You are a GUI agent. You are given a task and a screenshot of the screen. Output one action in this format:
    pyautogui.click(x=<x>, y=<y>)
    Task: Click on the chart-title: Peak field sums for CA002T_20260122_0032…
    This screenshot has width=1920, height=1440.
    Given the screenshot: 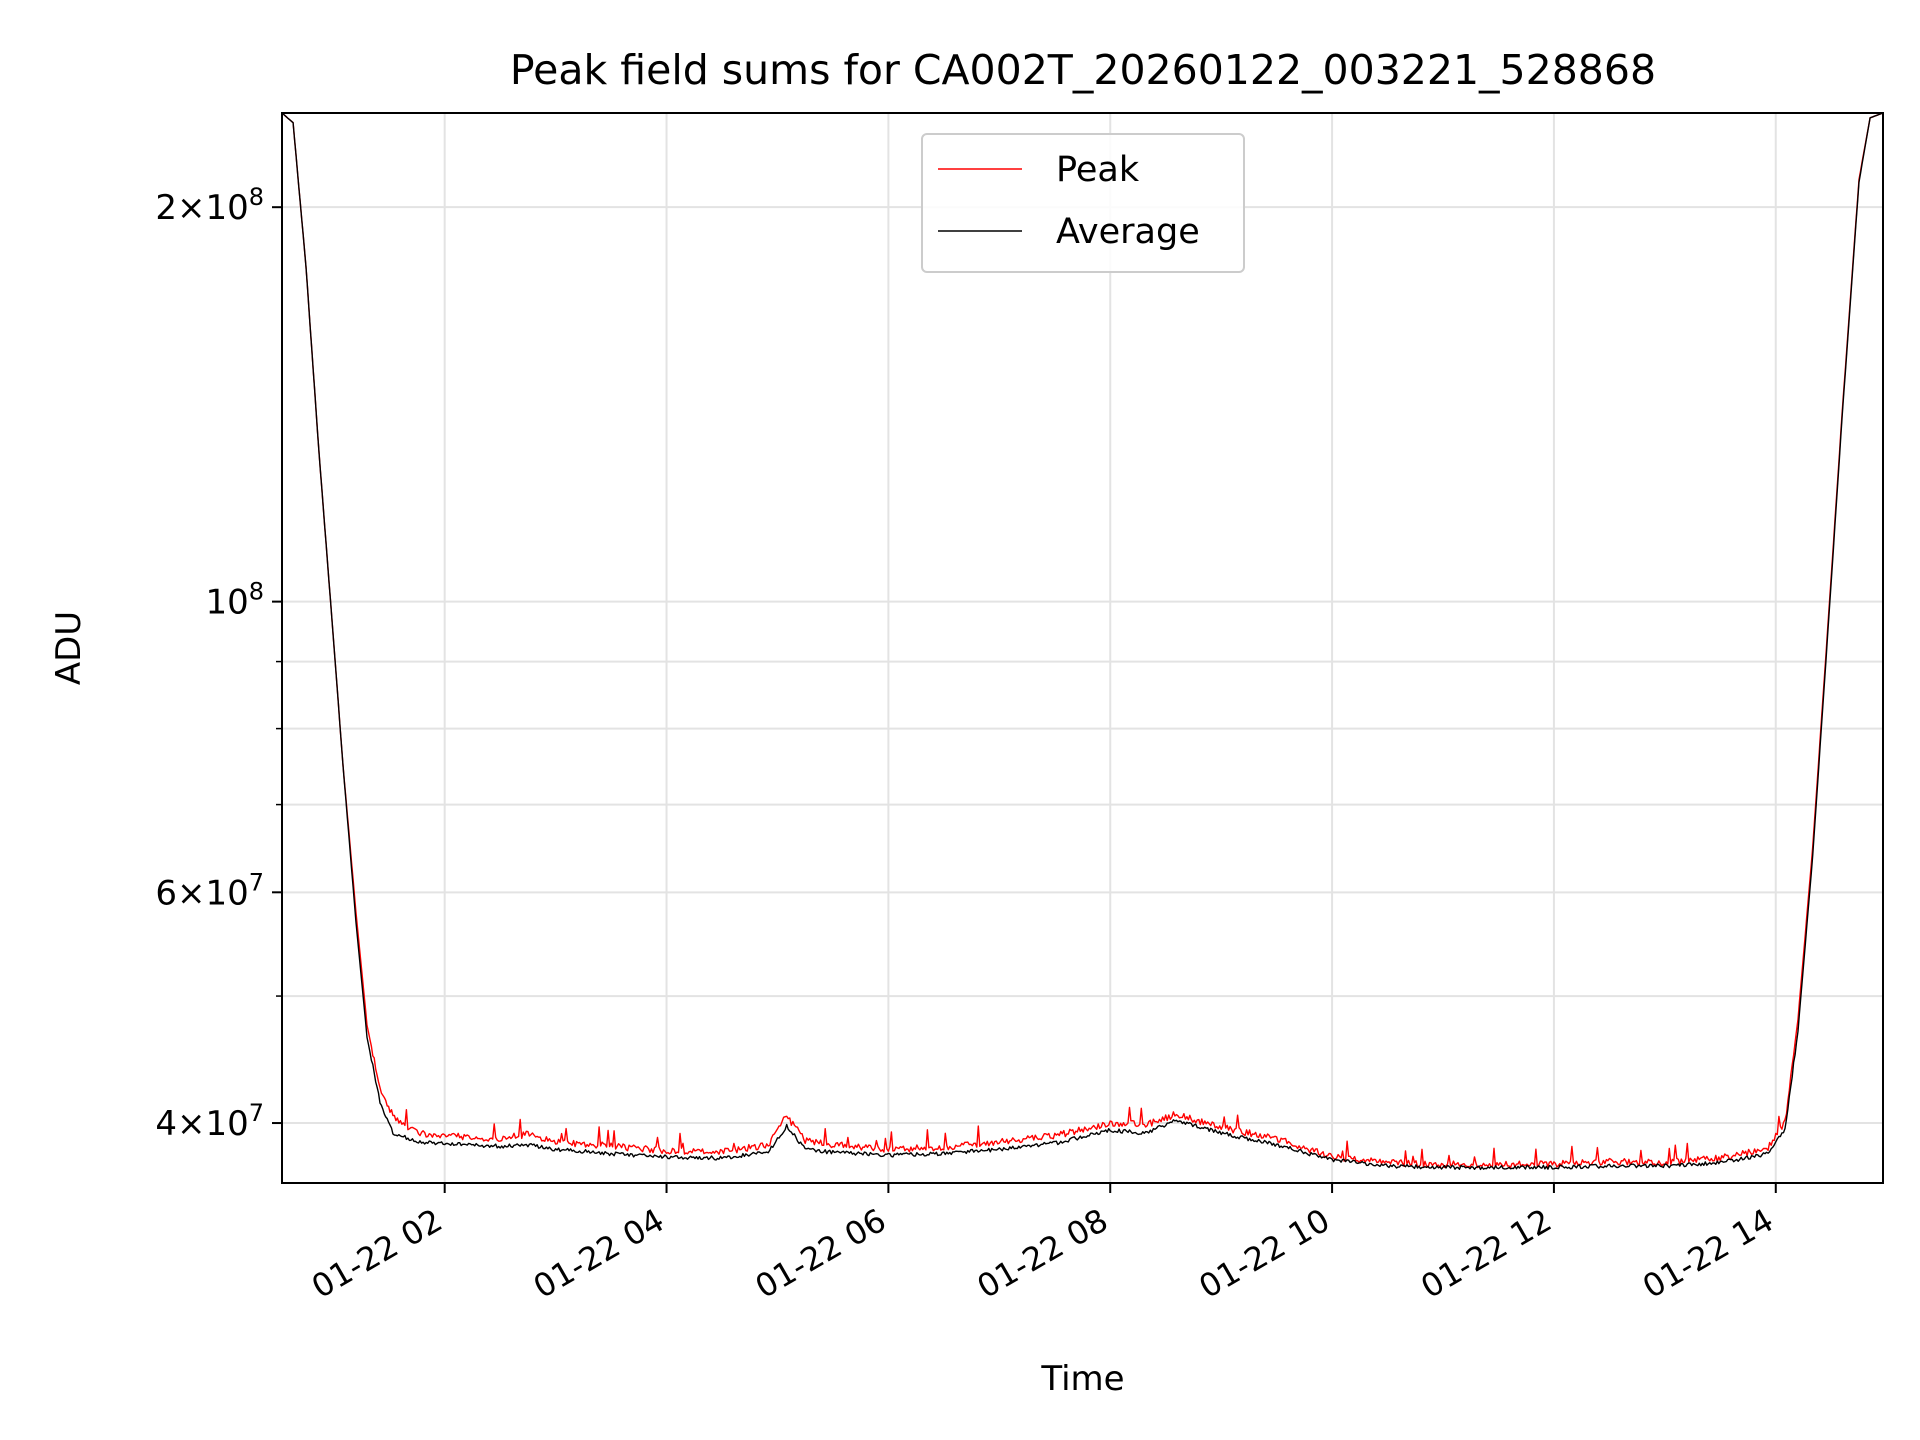 What is the action you would take?
    pyautogui.click(x=1083, y=70)
    